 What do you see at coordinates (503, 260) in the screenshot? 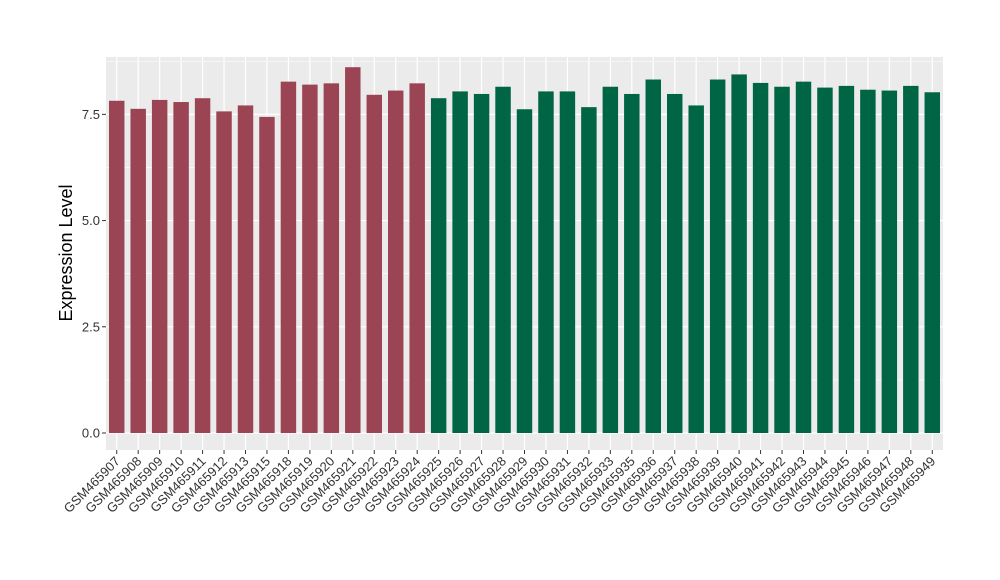
I see `bar-GSM465928` at bounding box center [503, 260].